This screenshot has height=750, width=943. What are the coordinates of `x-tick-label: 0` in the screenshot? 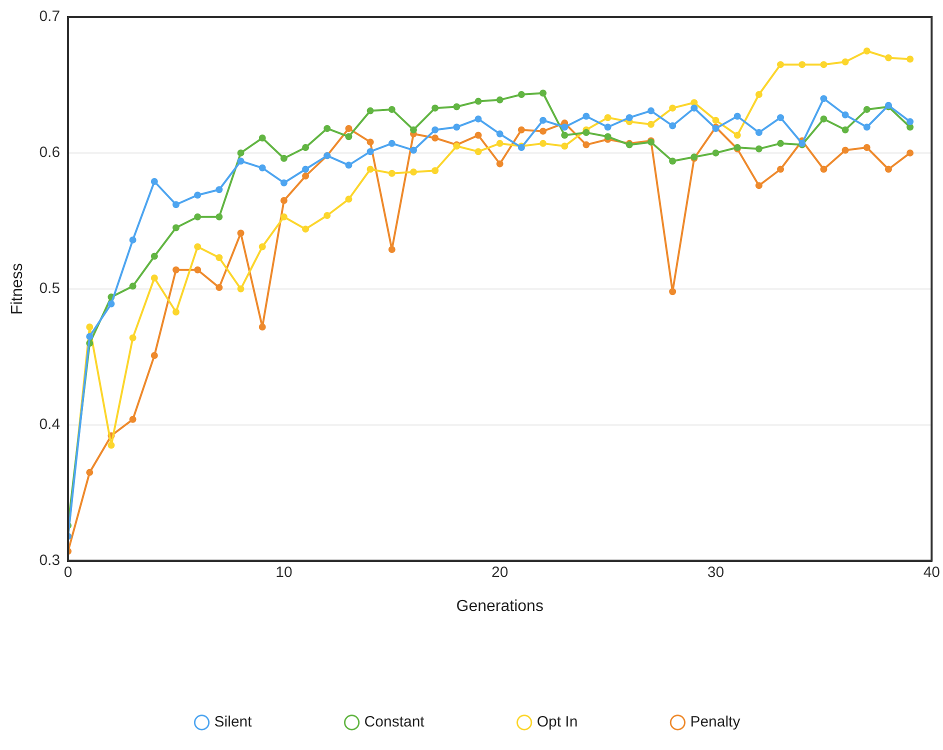 It's located at (68, 572).